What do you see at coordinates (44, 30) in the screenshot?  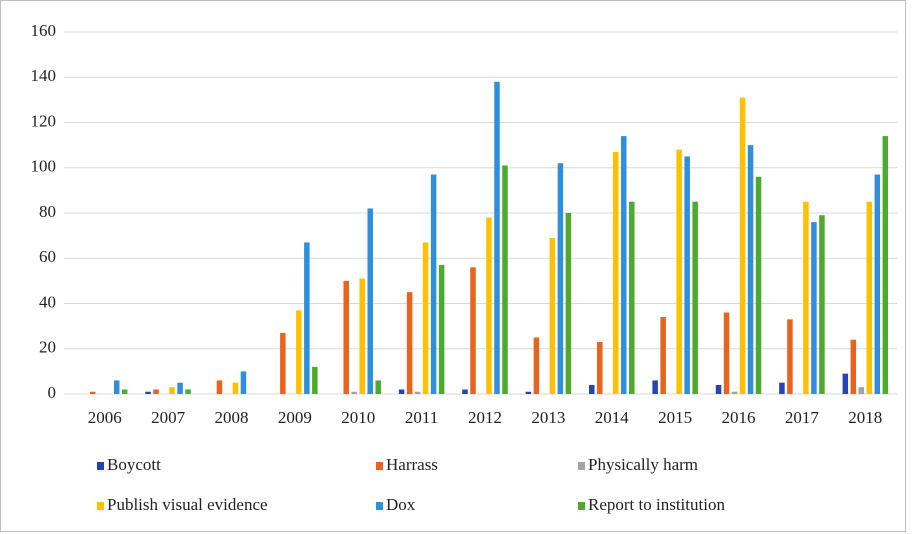 I see `y-tick-label: 160` at bounding box center [44, 30].